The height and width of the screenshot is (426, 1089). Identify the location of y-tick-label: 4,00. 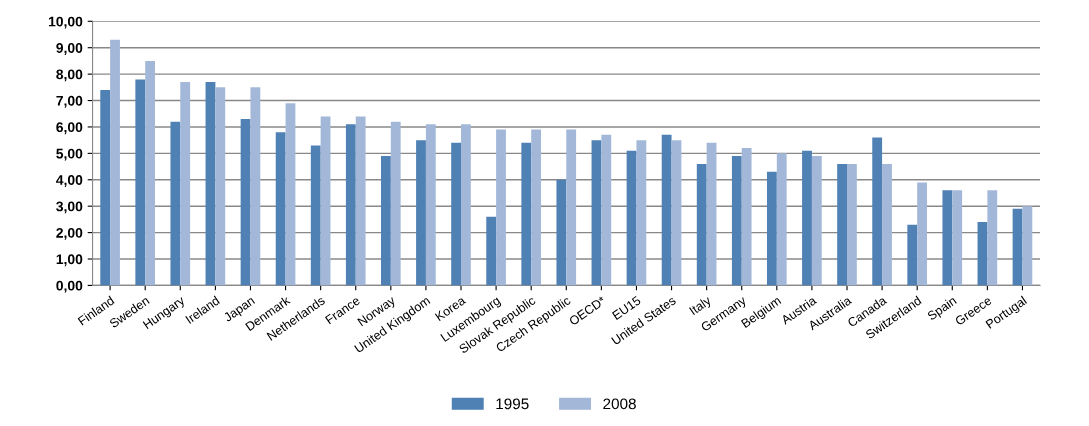
(69, 181).